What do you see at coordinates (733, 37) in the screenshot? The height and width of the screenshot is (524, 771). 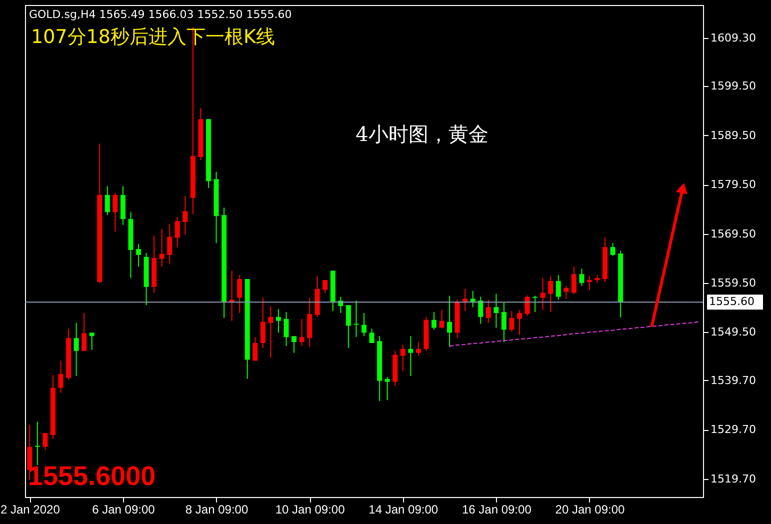 I see `y-tick-label: 1609.30` at bounding box center [733, 37].